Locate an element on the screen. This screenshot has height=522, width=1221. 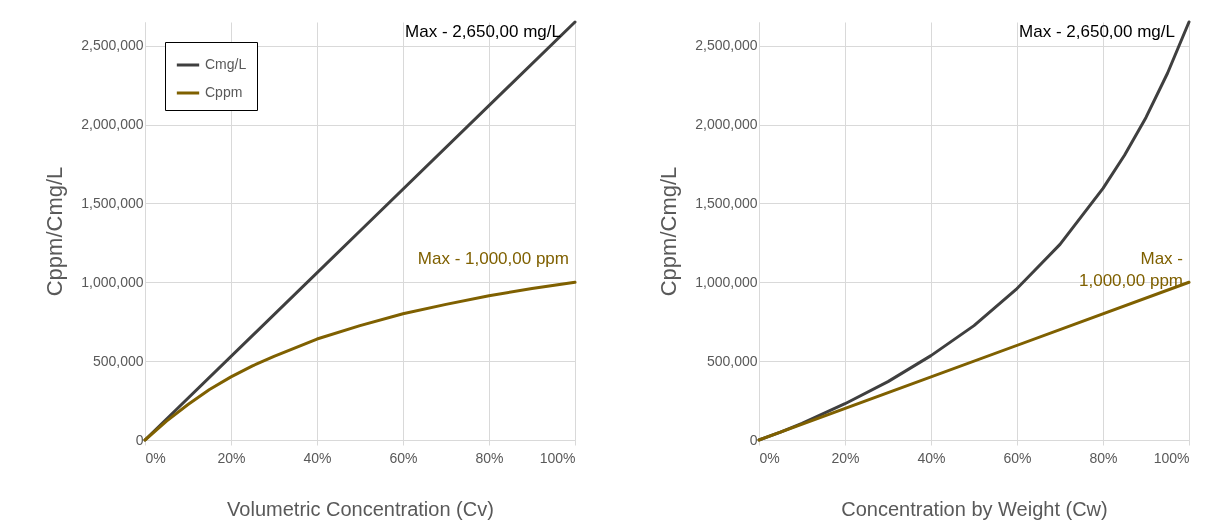
x-axis-title: Volumetric Concentration (Cv) is located at coordinates (360, 508).